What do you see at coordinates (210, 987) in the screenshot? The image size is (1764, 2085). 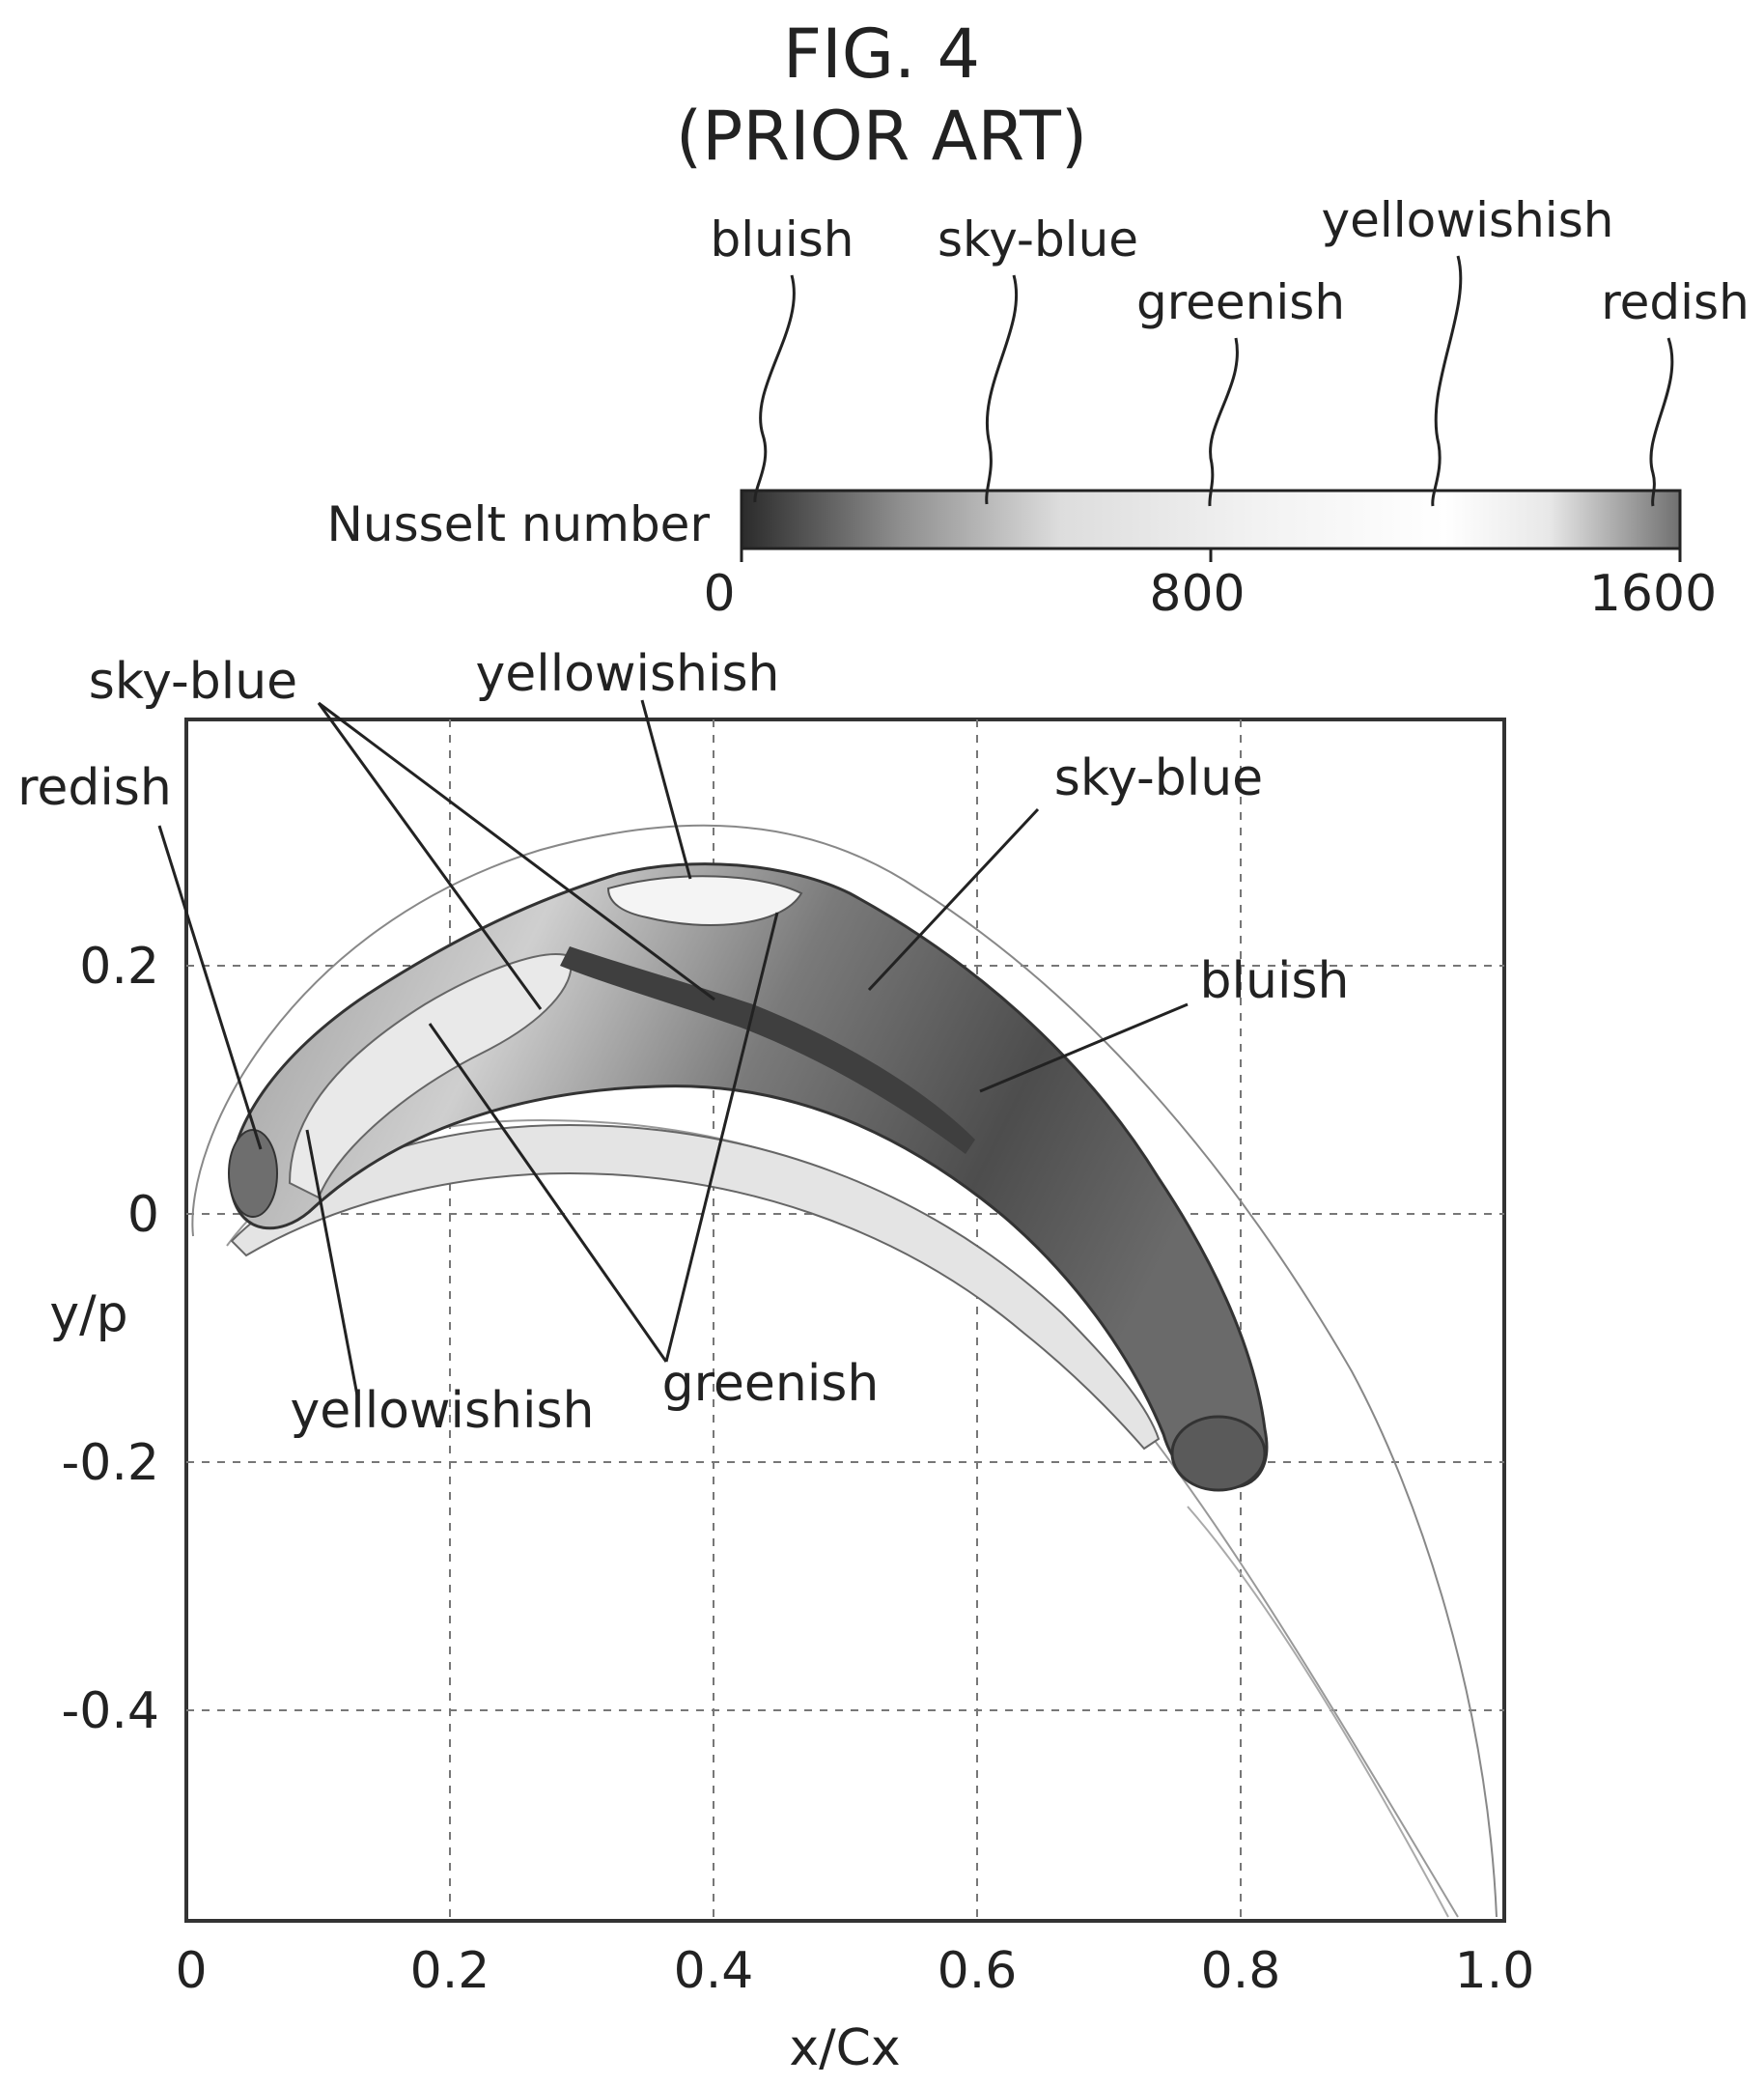 I see `leader-redish` at bounding box center [210, 987].